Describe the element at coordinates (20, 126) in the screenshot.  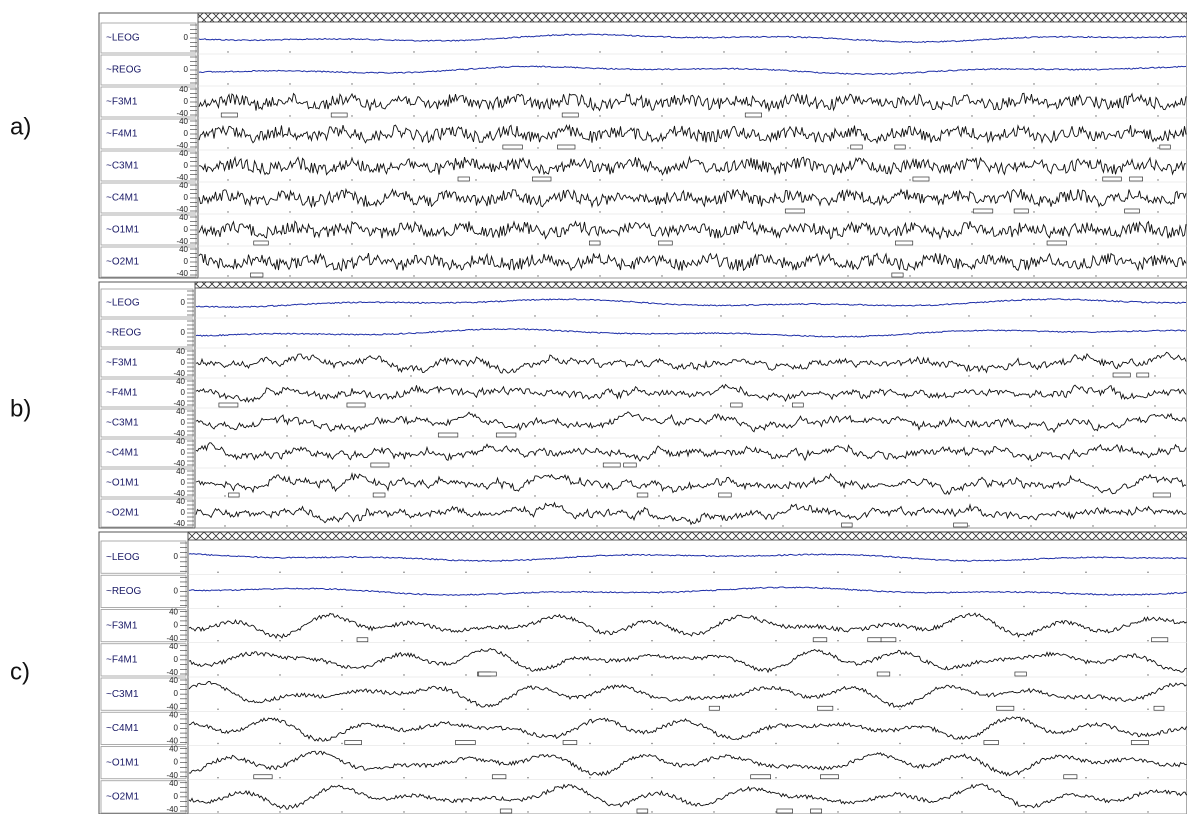
I see `panel-label: a)` at that location.